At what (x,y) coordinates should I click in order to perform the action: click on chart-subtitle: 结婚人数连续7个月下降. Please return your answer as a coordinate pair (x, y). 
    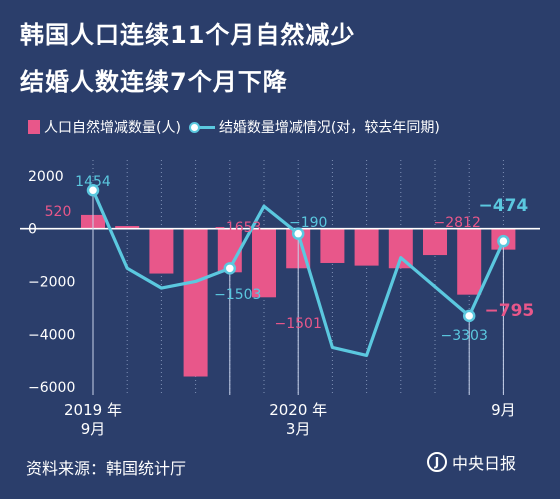
    Looking at the image, I should click on (154, 82).